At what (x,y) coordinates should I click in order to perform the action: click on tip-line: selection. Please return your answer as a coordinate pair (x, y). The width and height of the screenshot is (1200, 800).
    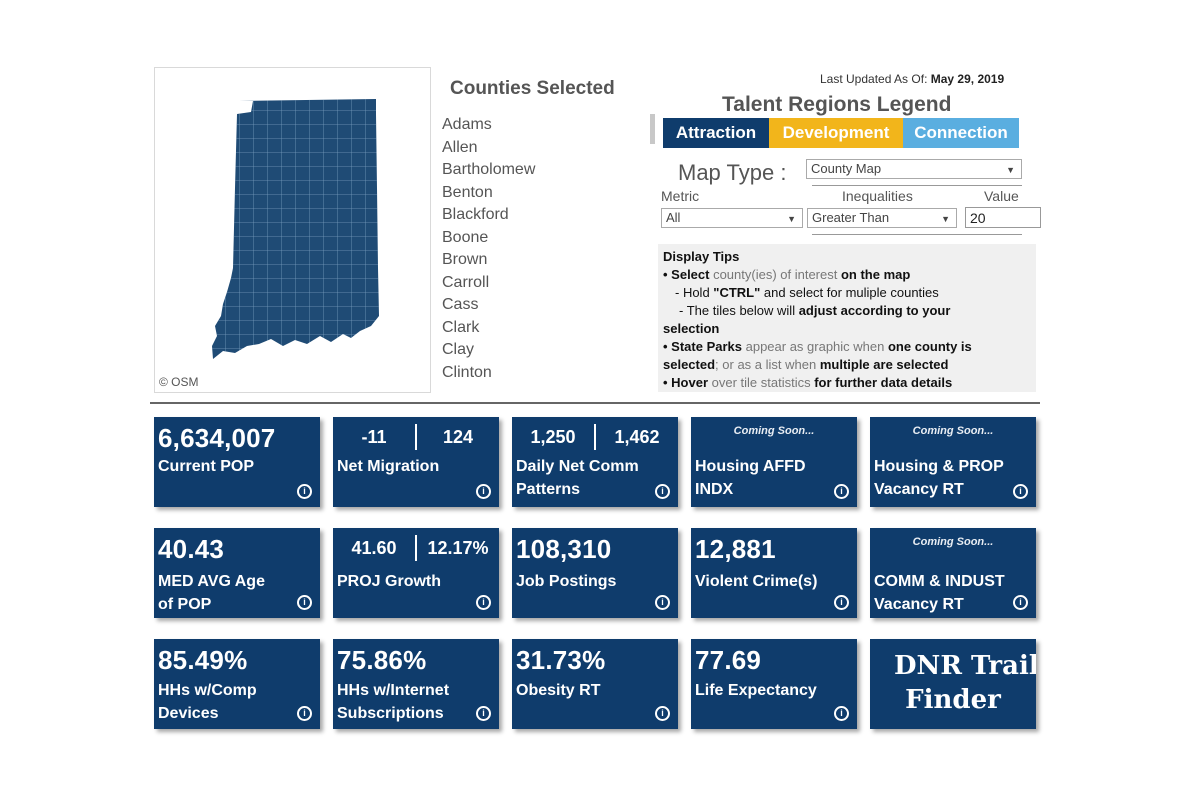
    Looking at the image, I should click on (691, 328).